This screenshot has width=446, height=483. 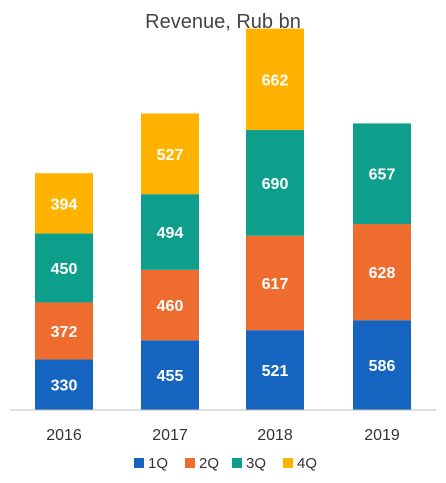 What do you see at coordinates (223, 435) in the screenshot?
I see `x-tick-labels: 2016 2017 2018 2019` at bounding box center [223, 435].